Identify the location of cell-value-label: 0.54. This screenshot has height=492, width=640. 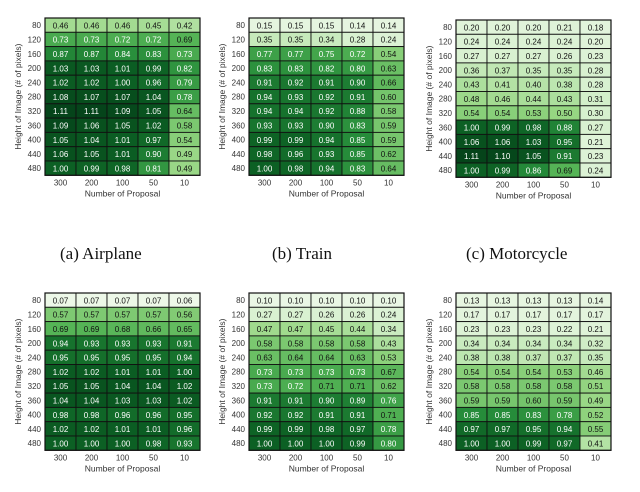
(534, 372).